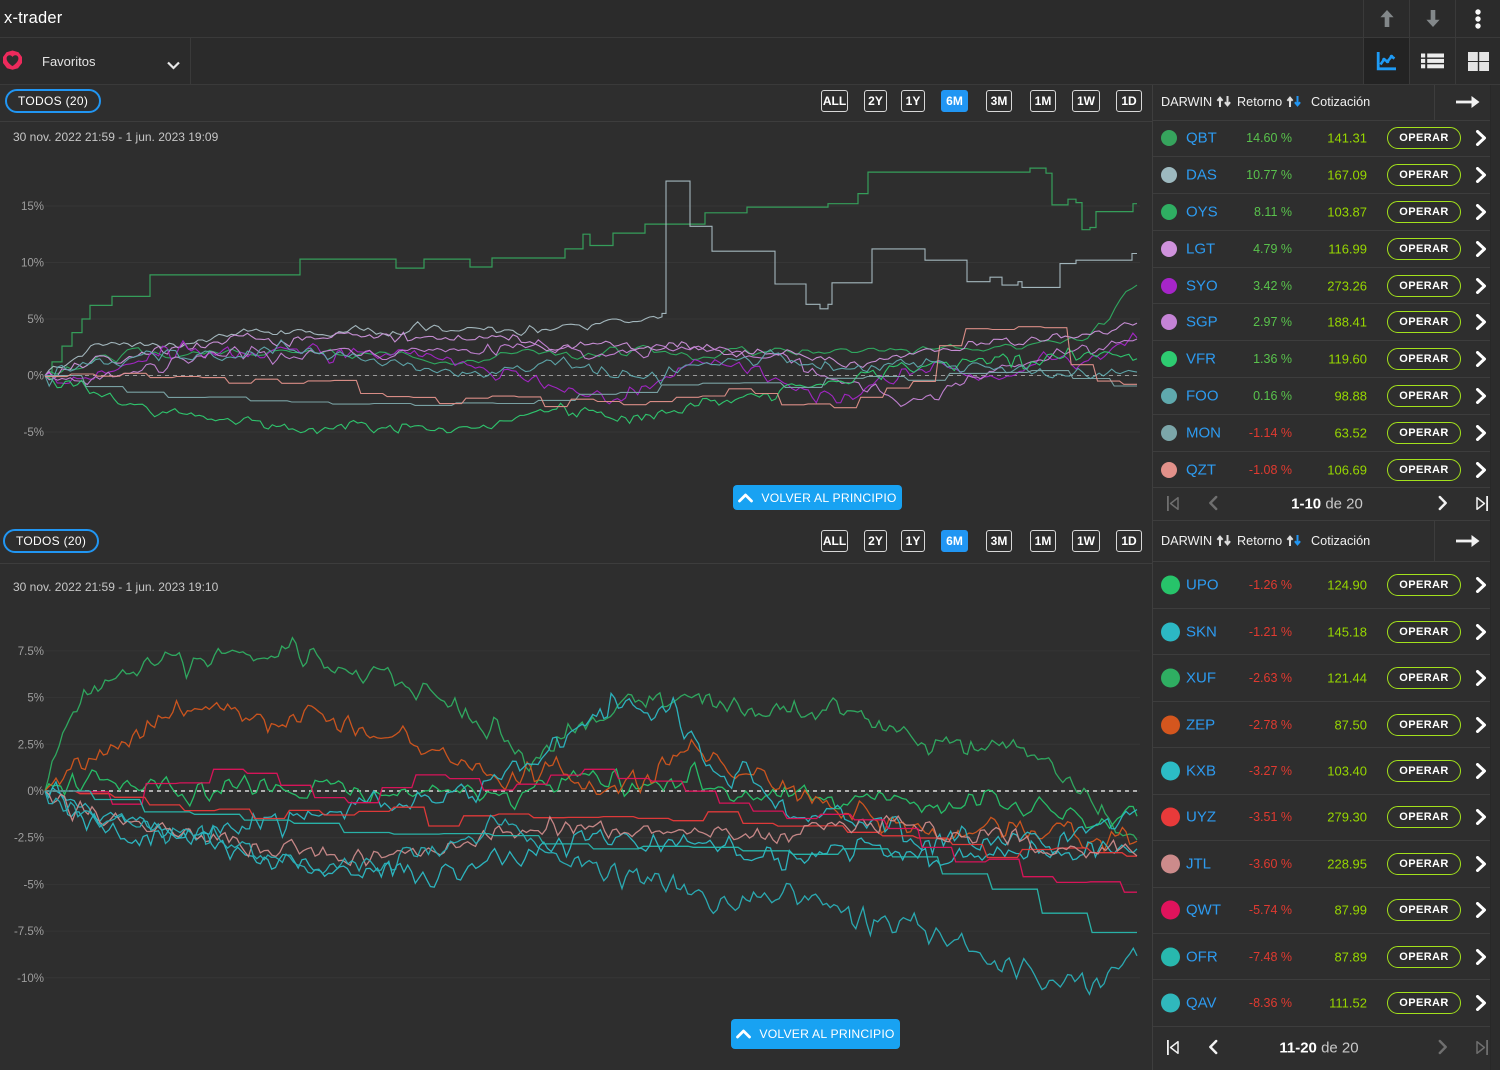 This screenshot has height=1070, width=1500. What do you see at coordinates (32, 207) in the screenshot?
I see `svg-text: 15%` at bounding box center [32, 207].